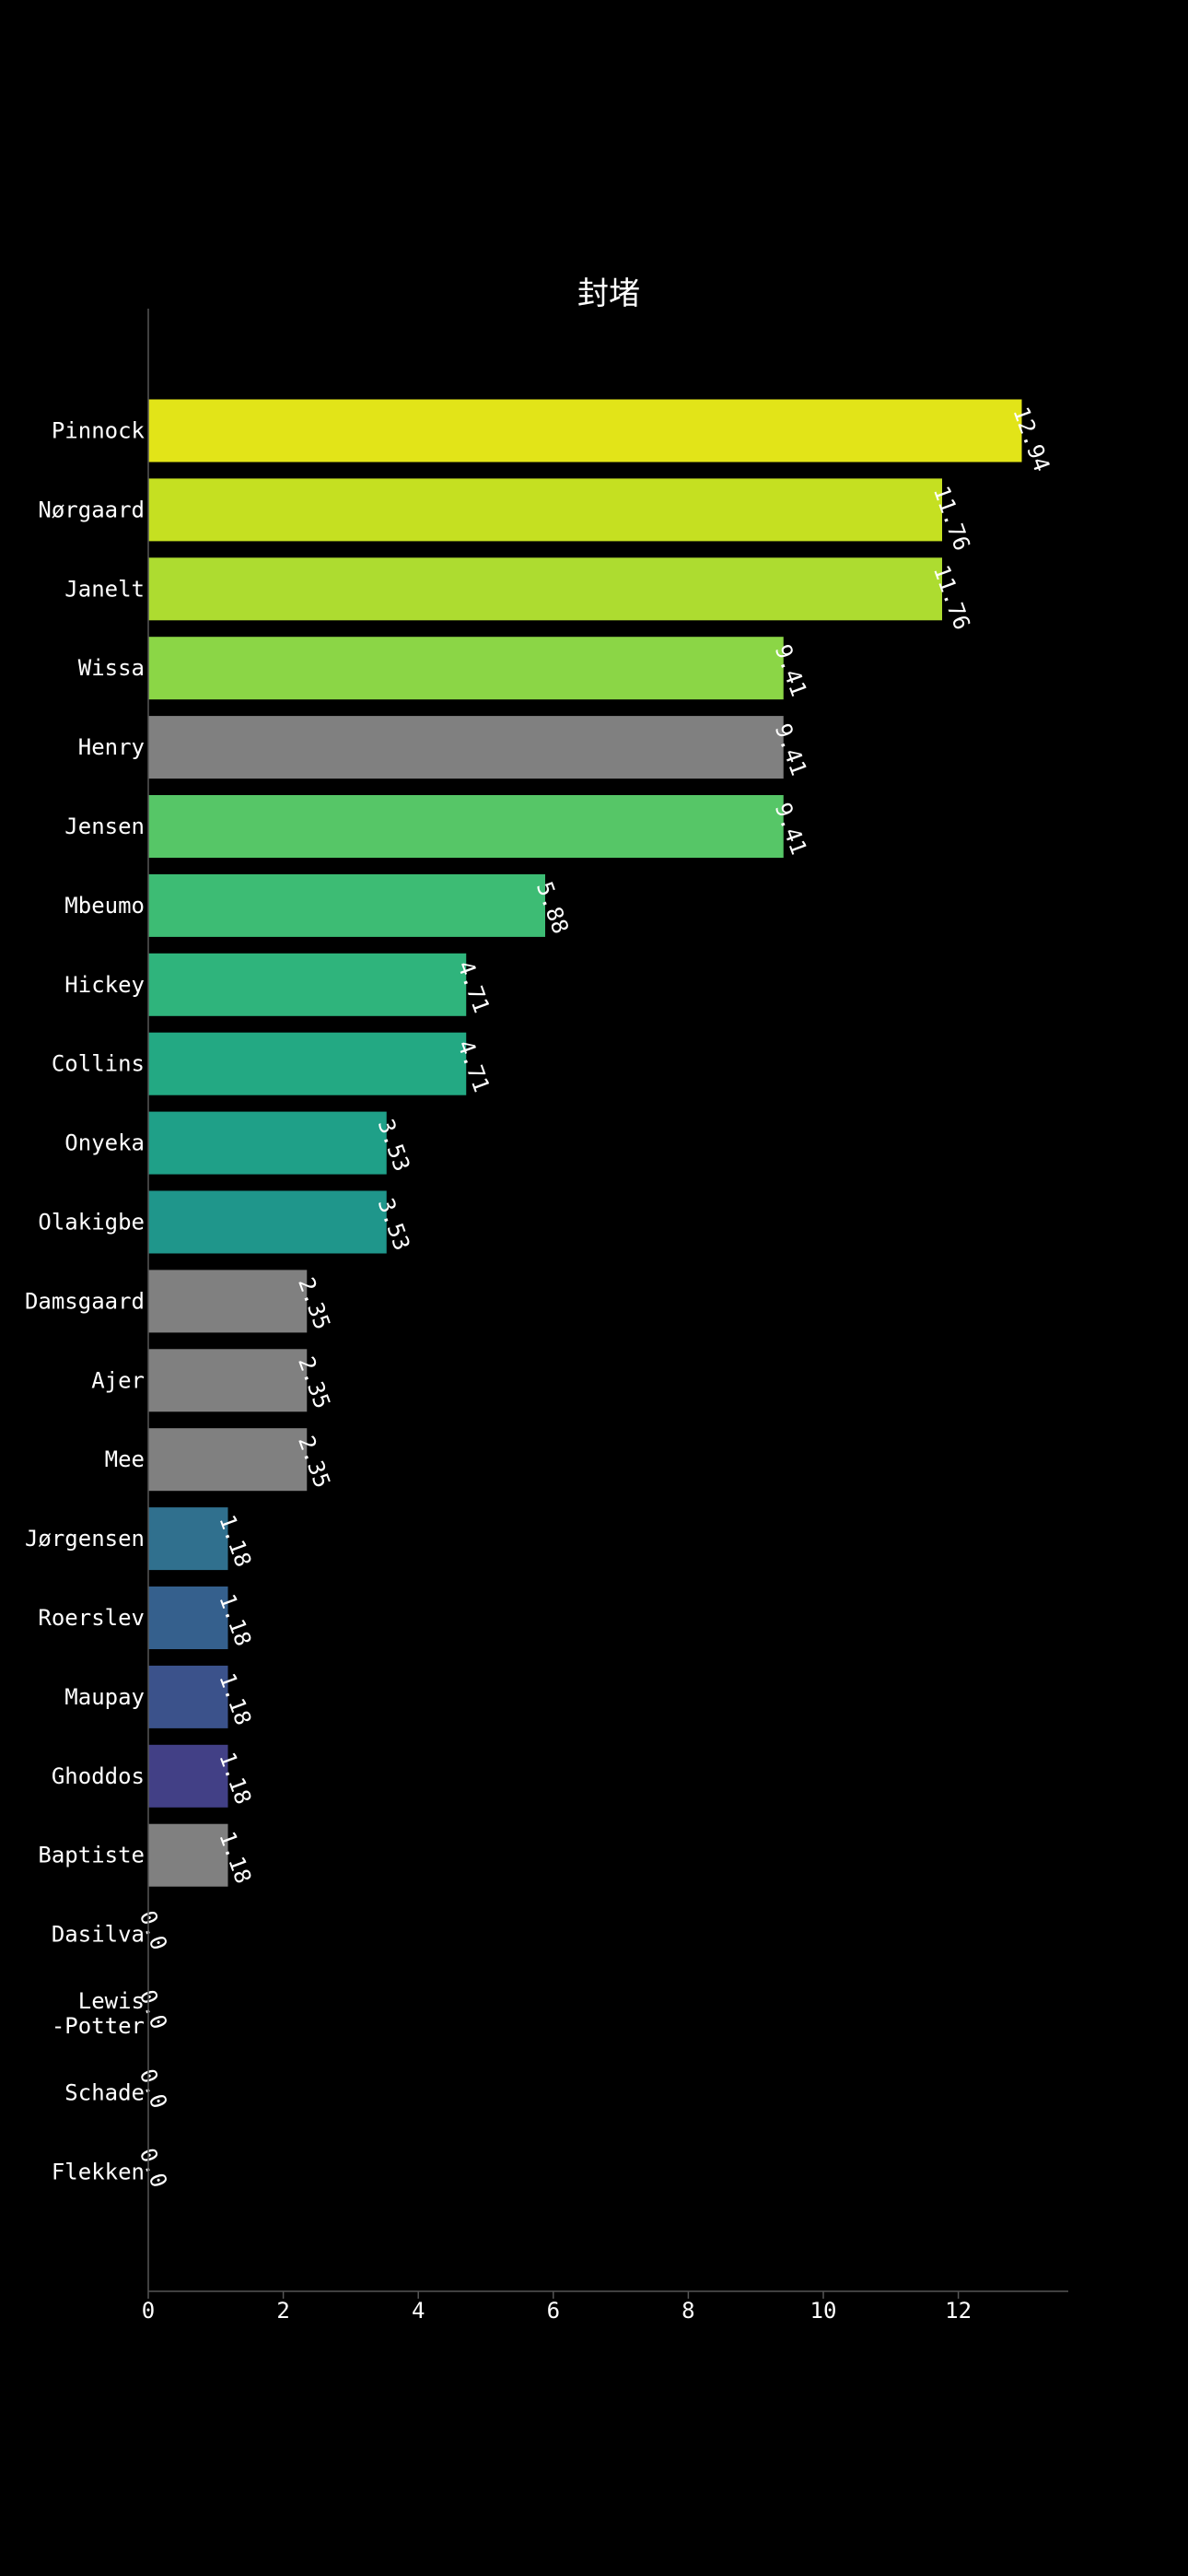  Describe the element at coordinates (105, 1697) in the screenshot. I see `category-label: Maupay` at that location.